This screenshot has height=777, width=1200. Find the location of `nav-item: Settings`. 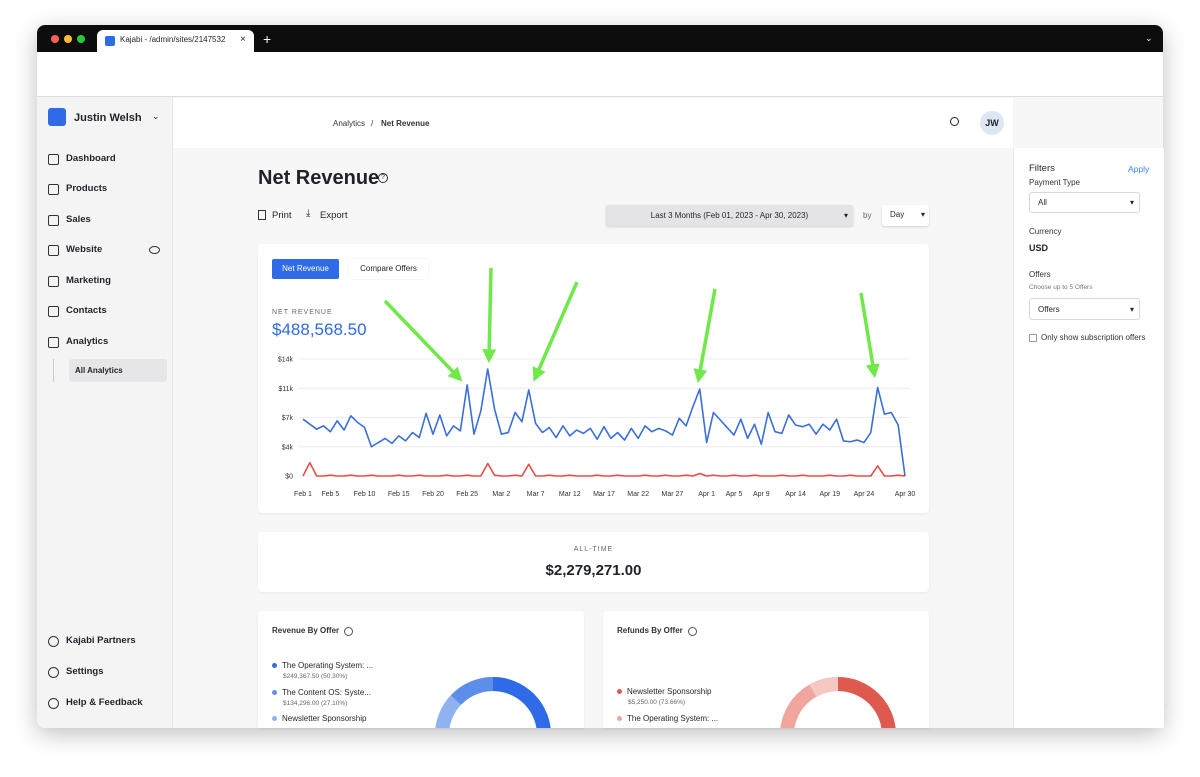

nav-item: Settings is located at coordinates (85, 671).